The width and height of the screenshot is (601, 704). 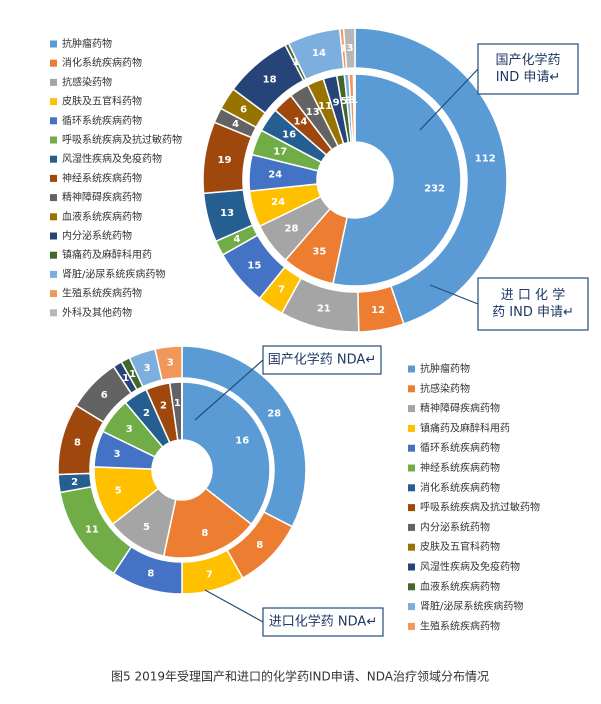 What do you see at coordinates (237, 239) in the screenshot?
I see `data-label: 4` at bounding box center [237, 239].